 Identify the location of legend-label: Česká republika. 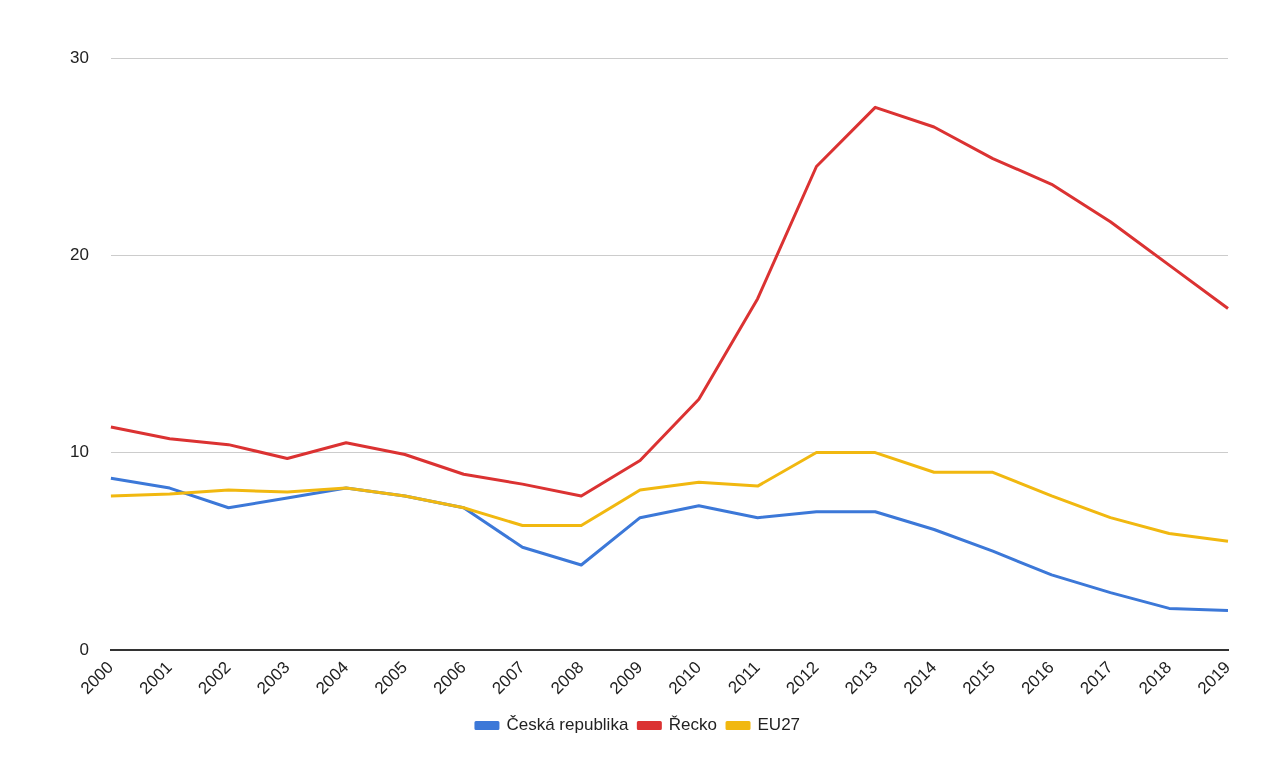
(567, 725).